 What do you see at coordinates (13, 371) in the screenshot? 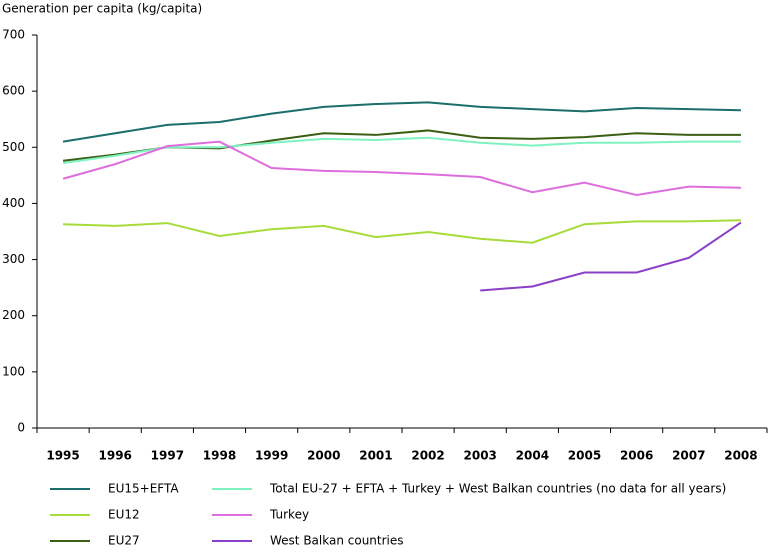
I see `y-tick-label: 100` at bounding box center [13, 371].